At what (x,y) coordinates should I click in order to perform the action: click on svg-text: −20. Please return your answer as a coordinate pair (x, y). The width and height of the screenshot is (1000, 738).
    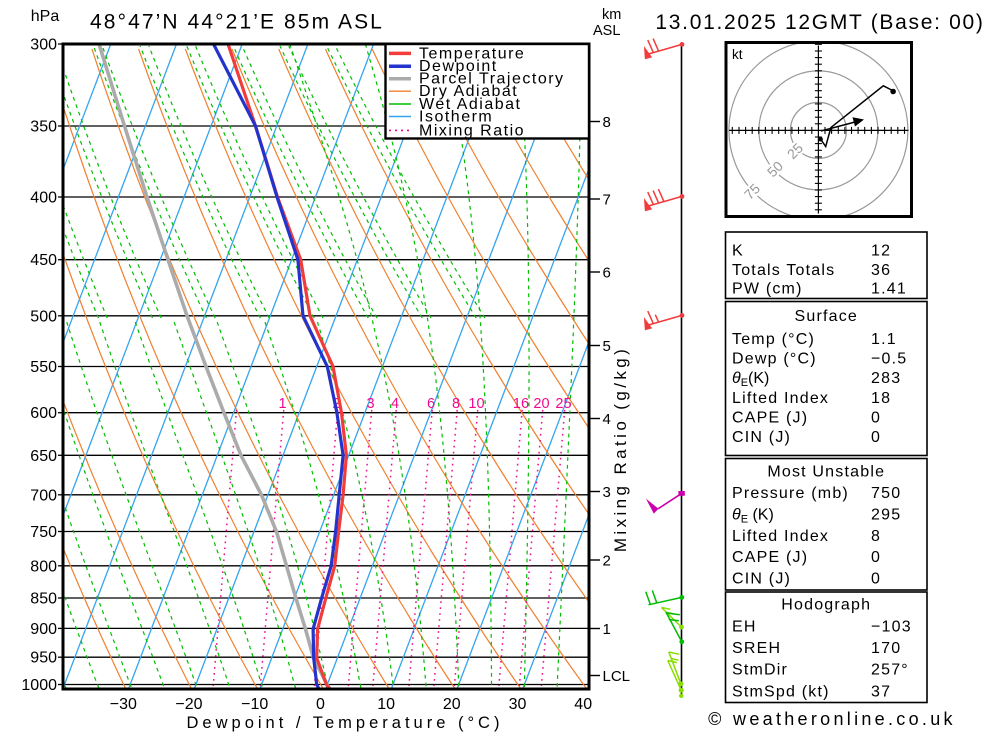
    Looking at the image, I should click on (188, 704).